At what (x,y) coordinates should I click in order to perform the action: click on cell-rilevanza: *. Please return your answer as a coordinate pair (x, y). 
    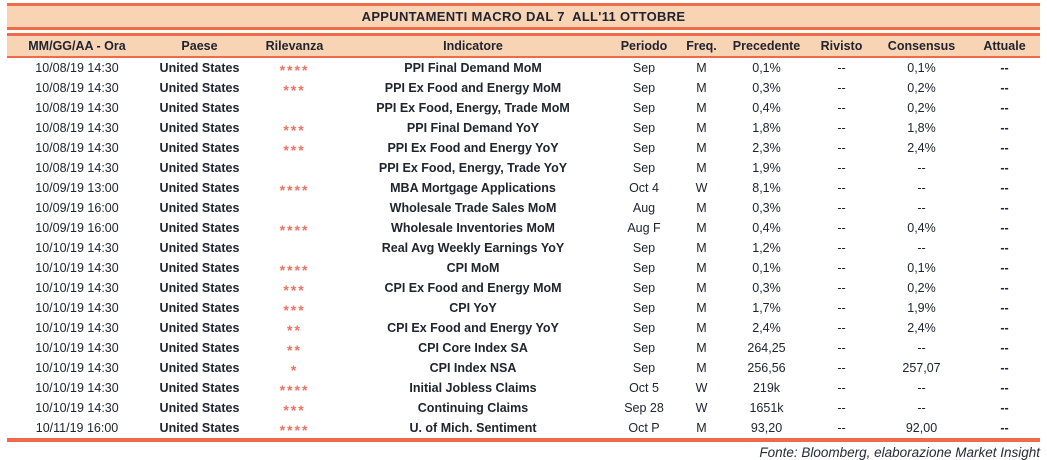
    Looking at the image, I should click on (294, 368).